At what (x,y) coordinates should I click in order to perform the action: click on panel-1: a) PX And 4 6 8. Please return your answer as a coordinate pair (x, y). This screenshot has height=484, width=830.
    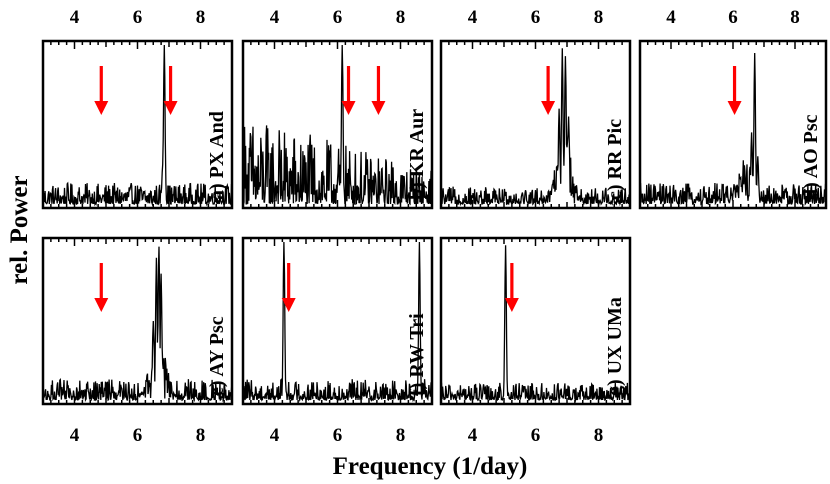
    Looking at the image, I should click on (137, 108).